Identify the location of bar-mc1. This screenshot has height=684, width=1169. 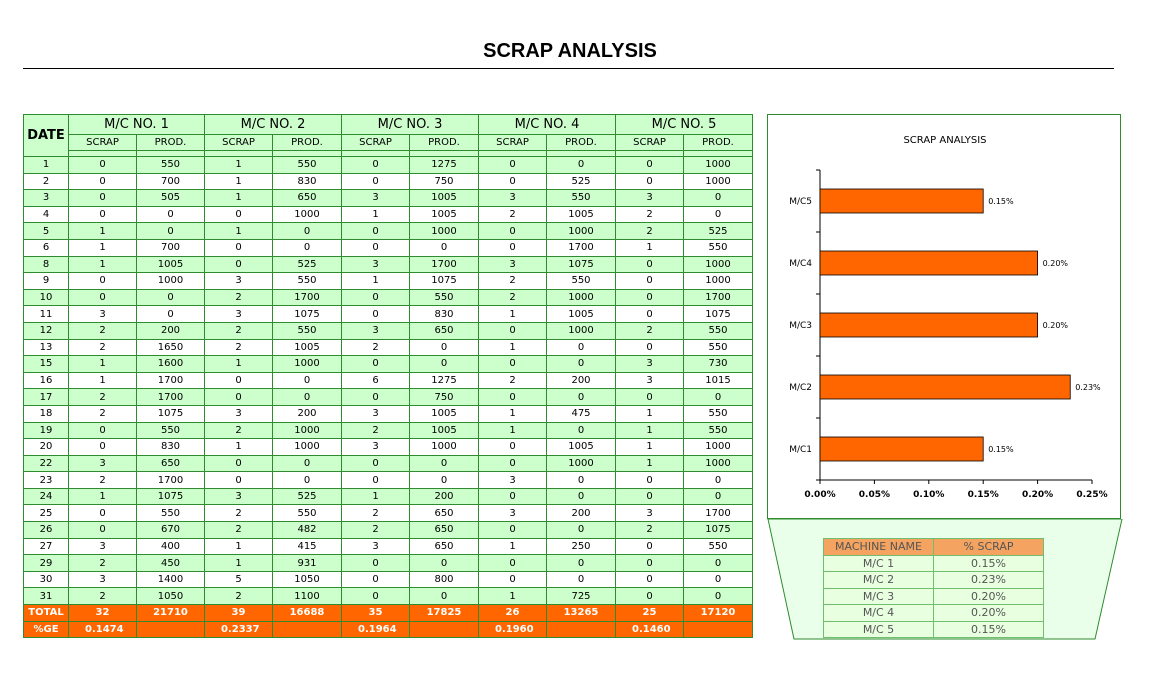
(901, 449).